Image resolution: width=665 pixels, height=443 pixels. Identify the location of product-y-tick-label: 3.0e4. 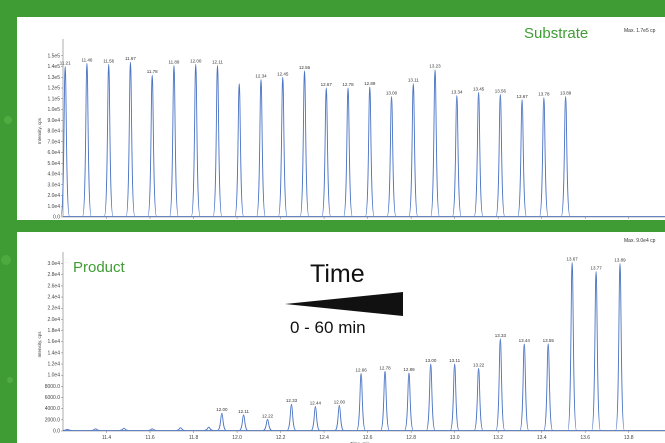
(53, 264).